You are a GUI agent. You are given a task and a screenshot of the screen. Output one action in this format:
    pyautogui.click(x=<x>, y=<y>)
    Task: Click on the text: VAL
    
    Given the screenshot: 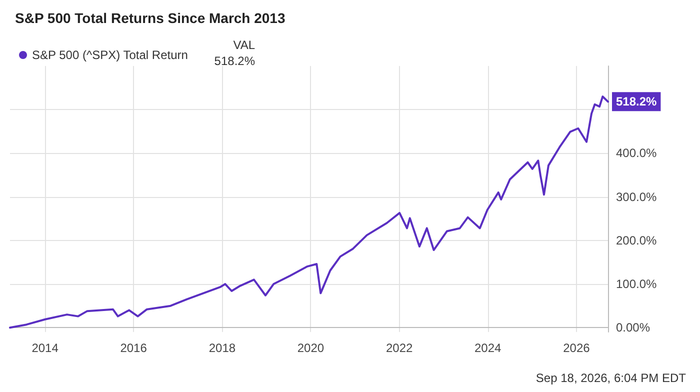 What is the action you would take?
    pyautogui.click(x=244, y=45)
    